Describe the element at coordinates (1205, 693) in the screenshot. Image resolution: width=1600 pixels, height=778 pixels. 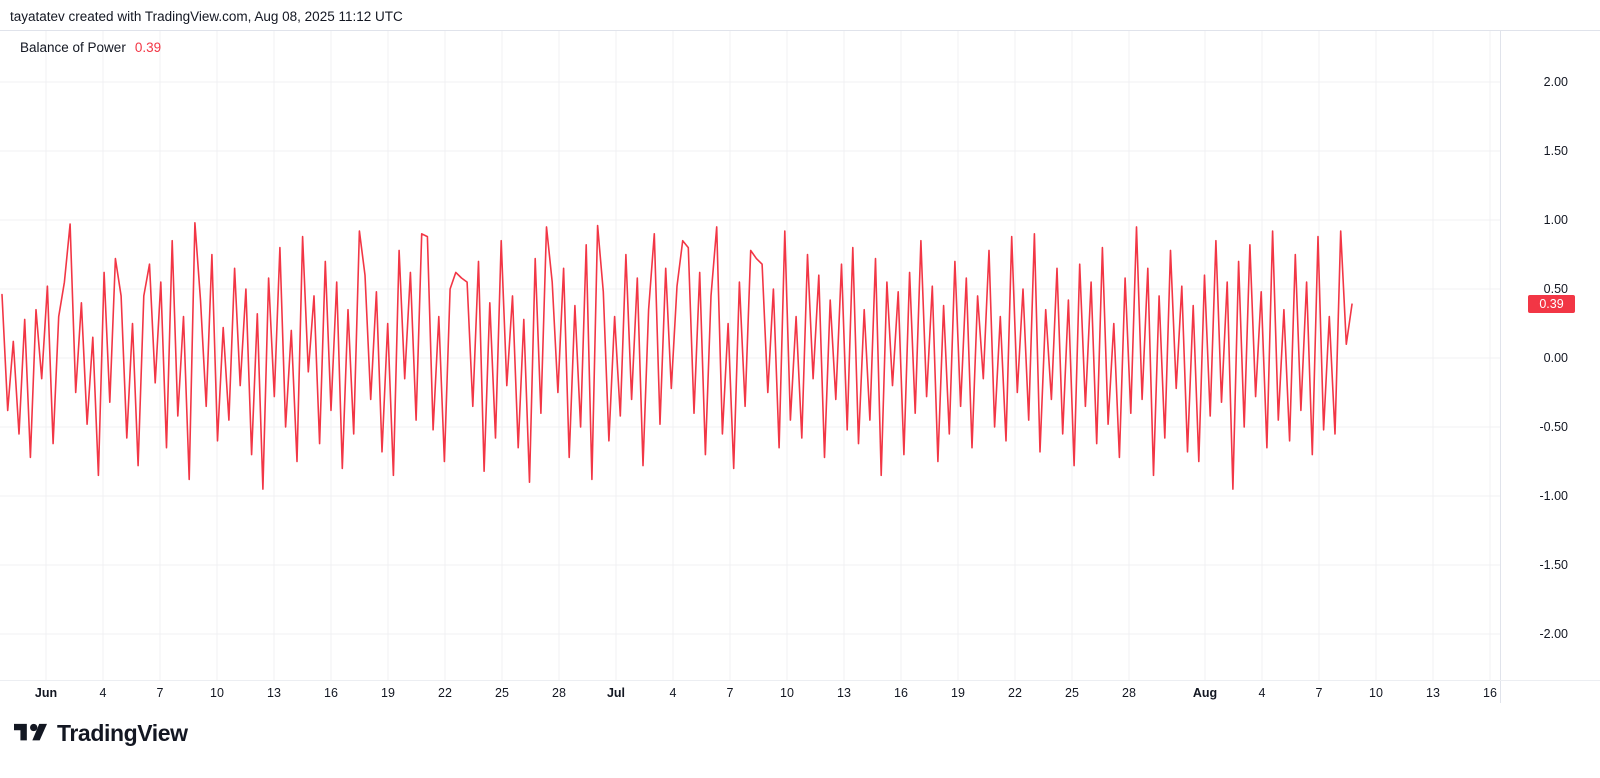
I see `time-tick-label: Aug` at that location.